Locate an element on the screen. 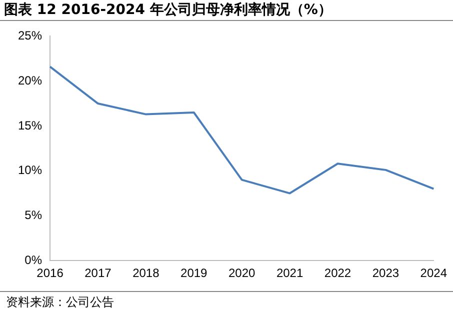 The width and height of the screenshot is (453, 324). text: 资料来源：公司公告 is located at coordinates (226, 302).